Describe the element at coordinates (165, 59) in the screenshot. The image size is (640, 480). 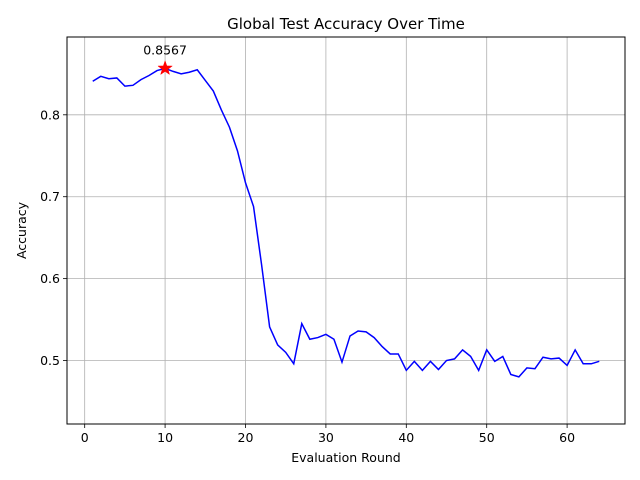
I see `highlight-marker-group: 0.8567` at that location.